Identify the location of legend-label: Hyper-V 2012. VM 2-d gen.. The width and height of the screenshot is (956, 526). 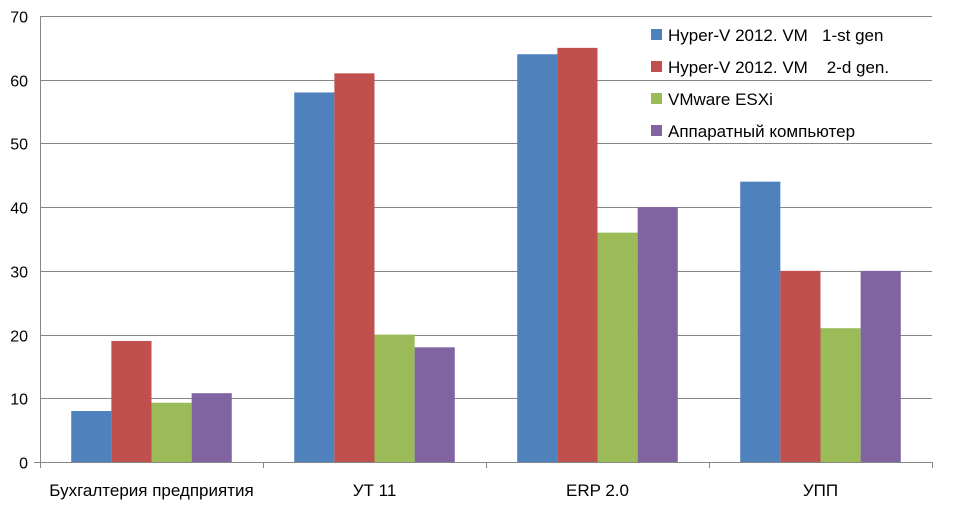
(778, 67).